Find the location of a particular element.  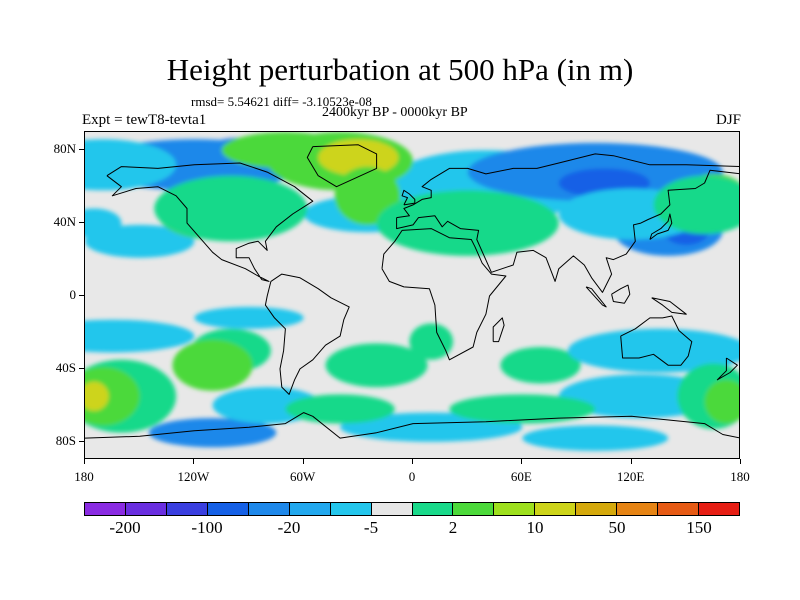

y-tick-label: 80S is located at coordinates (65, 440).